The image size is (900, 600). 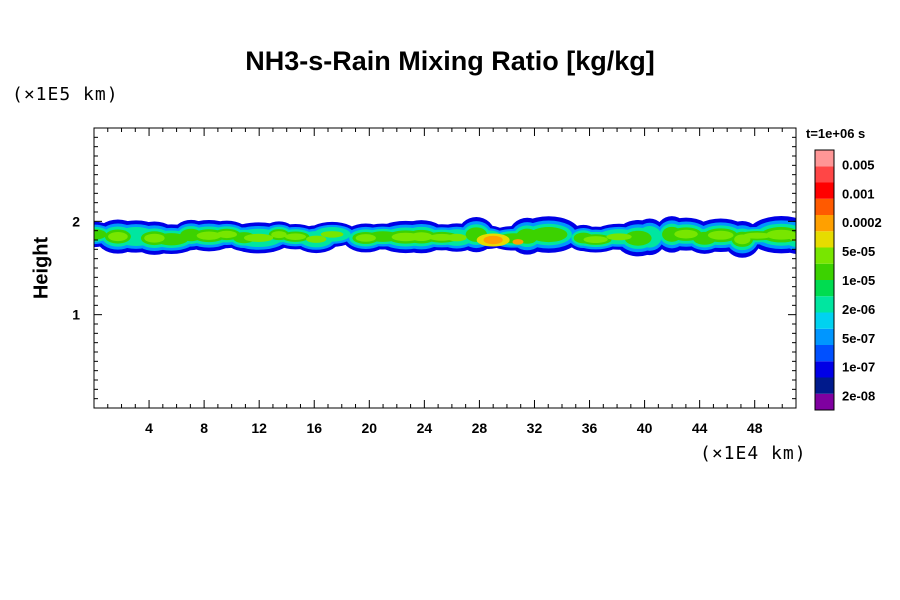 I want to click on x-axis-unit: (×1E4 km), so click(x=753, y=453).